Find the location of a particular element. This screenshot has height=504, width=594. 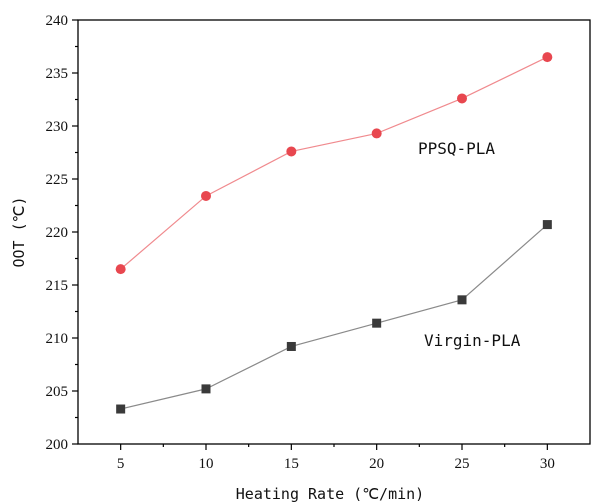

x-tick-label: 25 is located at coordinates (462, 464).